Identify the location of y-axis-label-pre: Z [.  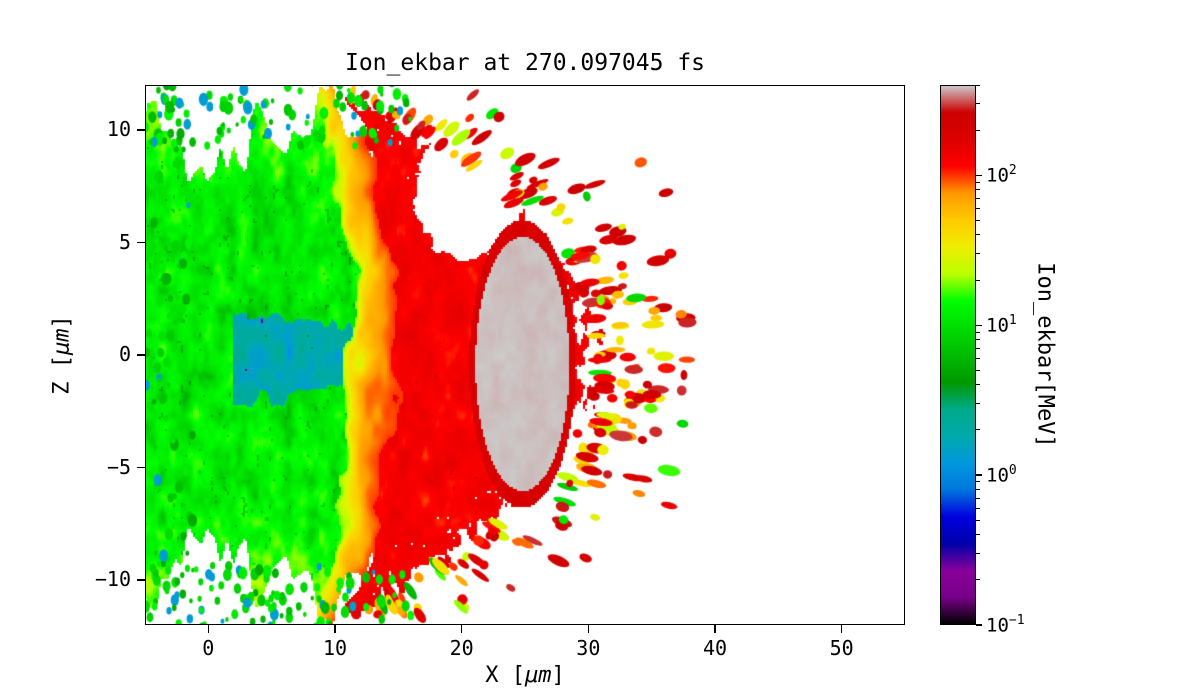
(62, 375).